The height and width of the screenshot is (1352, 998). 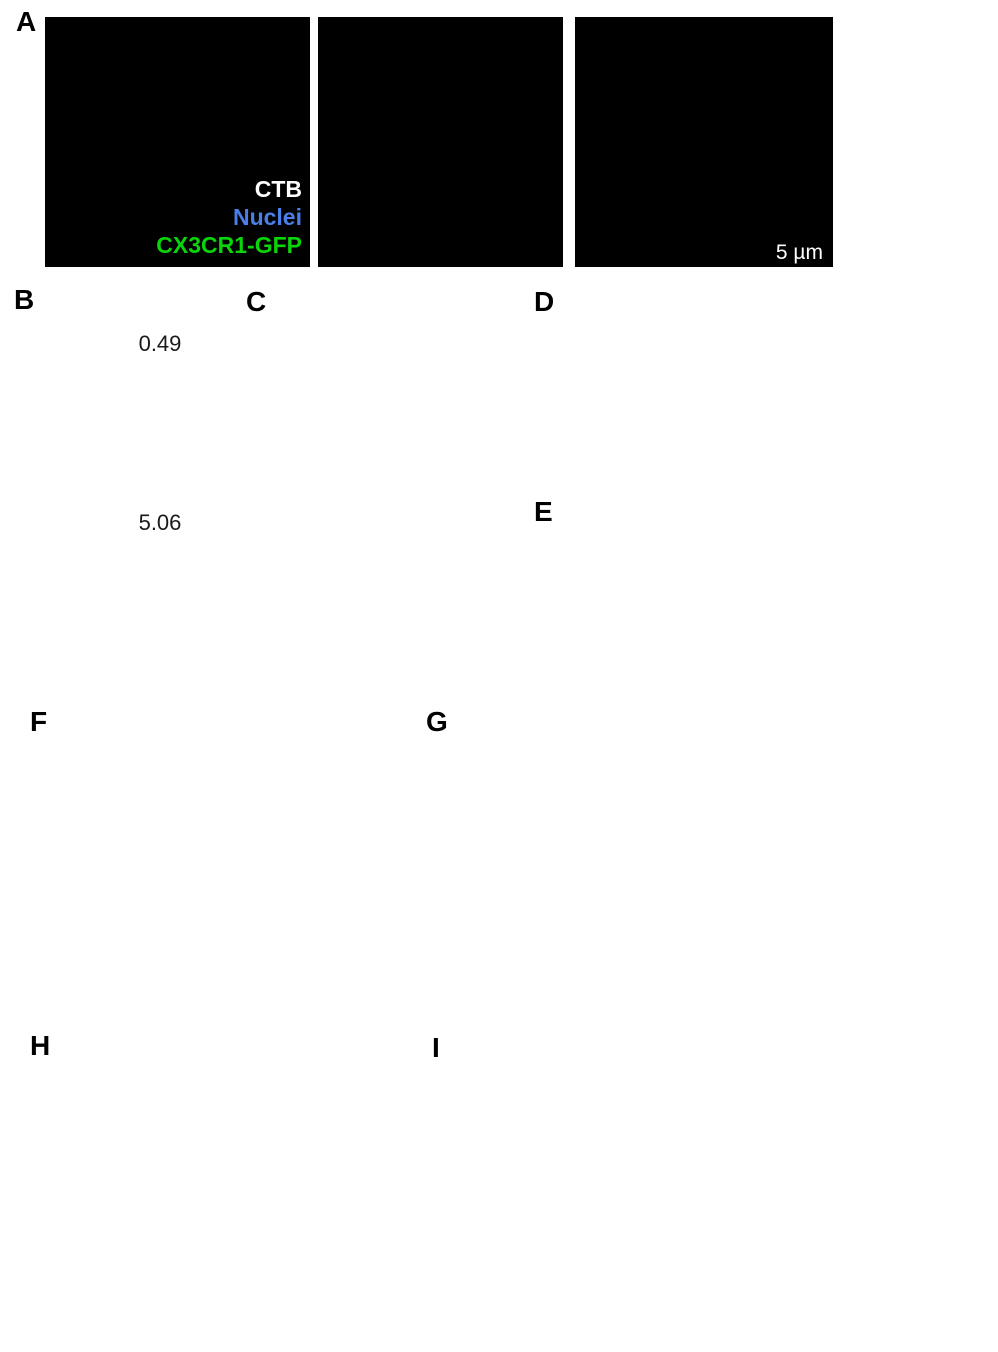 What do you see at coordinates (764, 610) in the screenshot?
I see `panel-e-chart` at bounding box center [764, 610].